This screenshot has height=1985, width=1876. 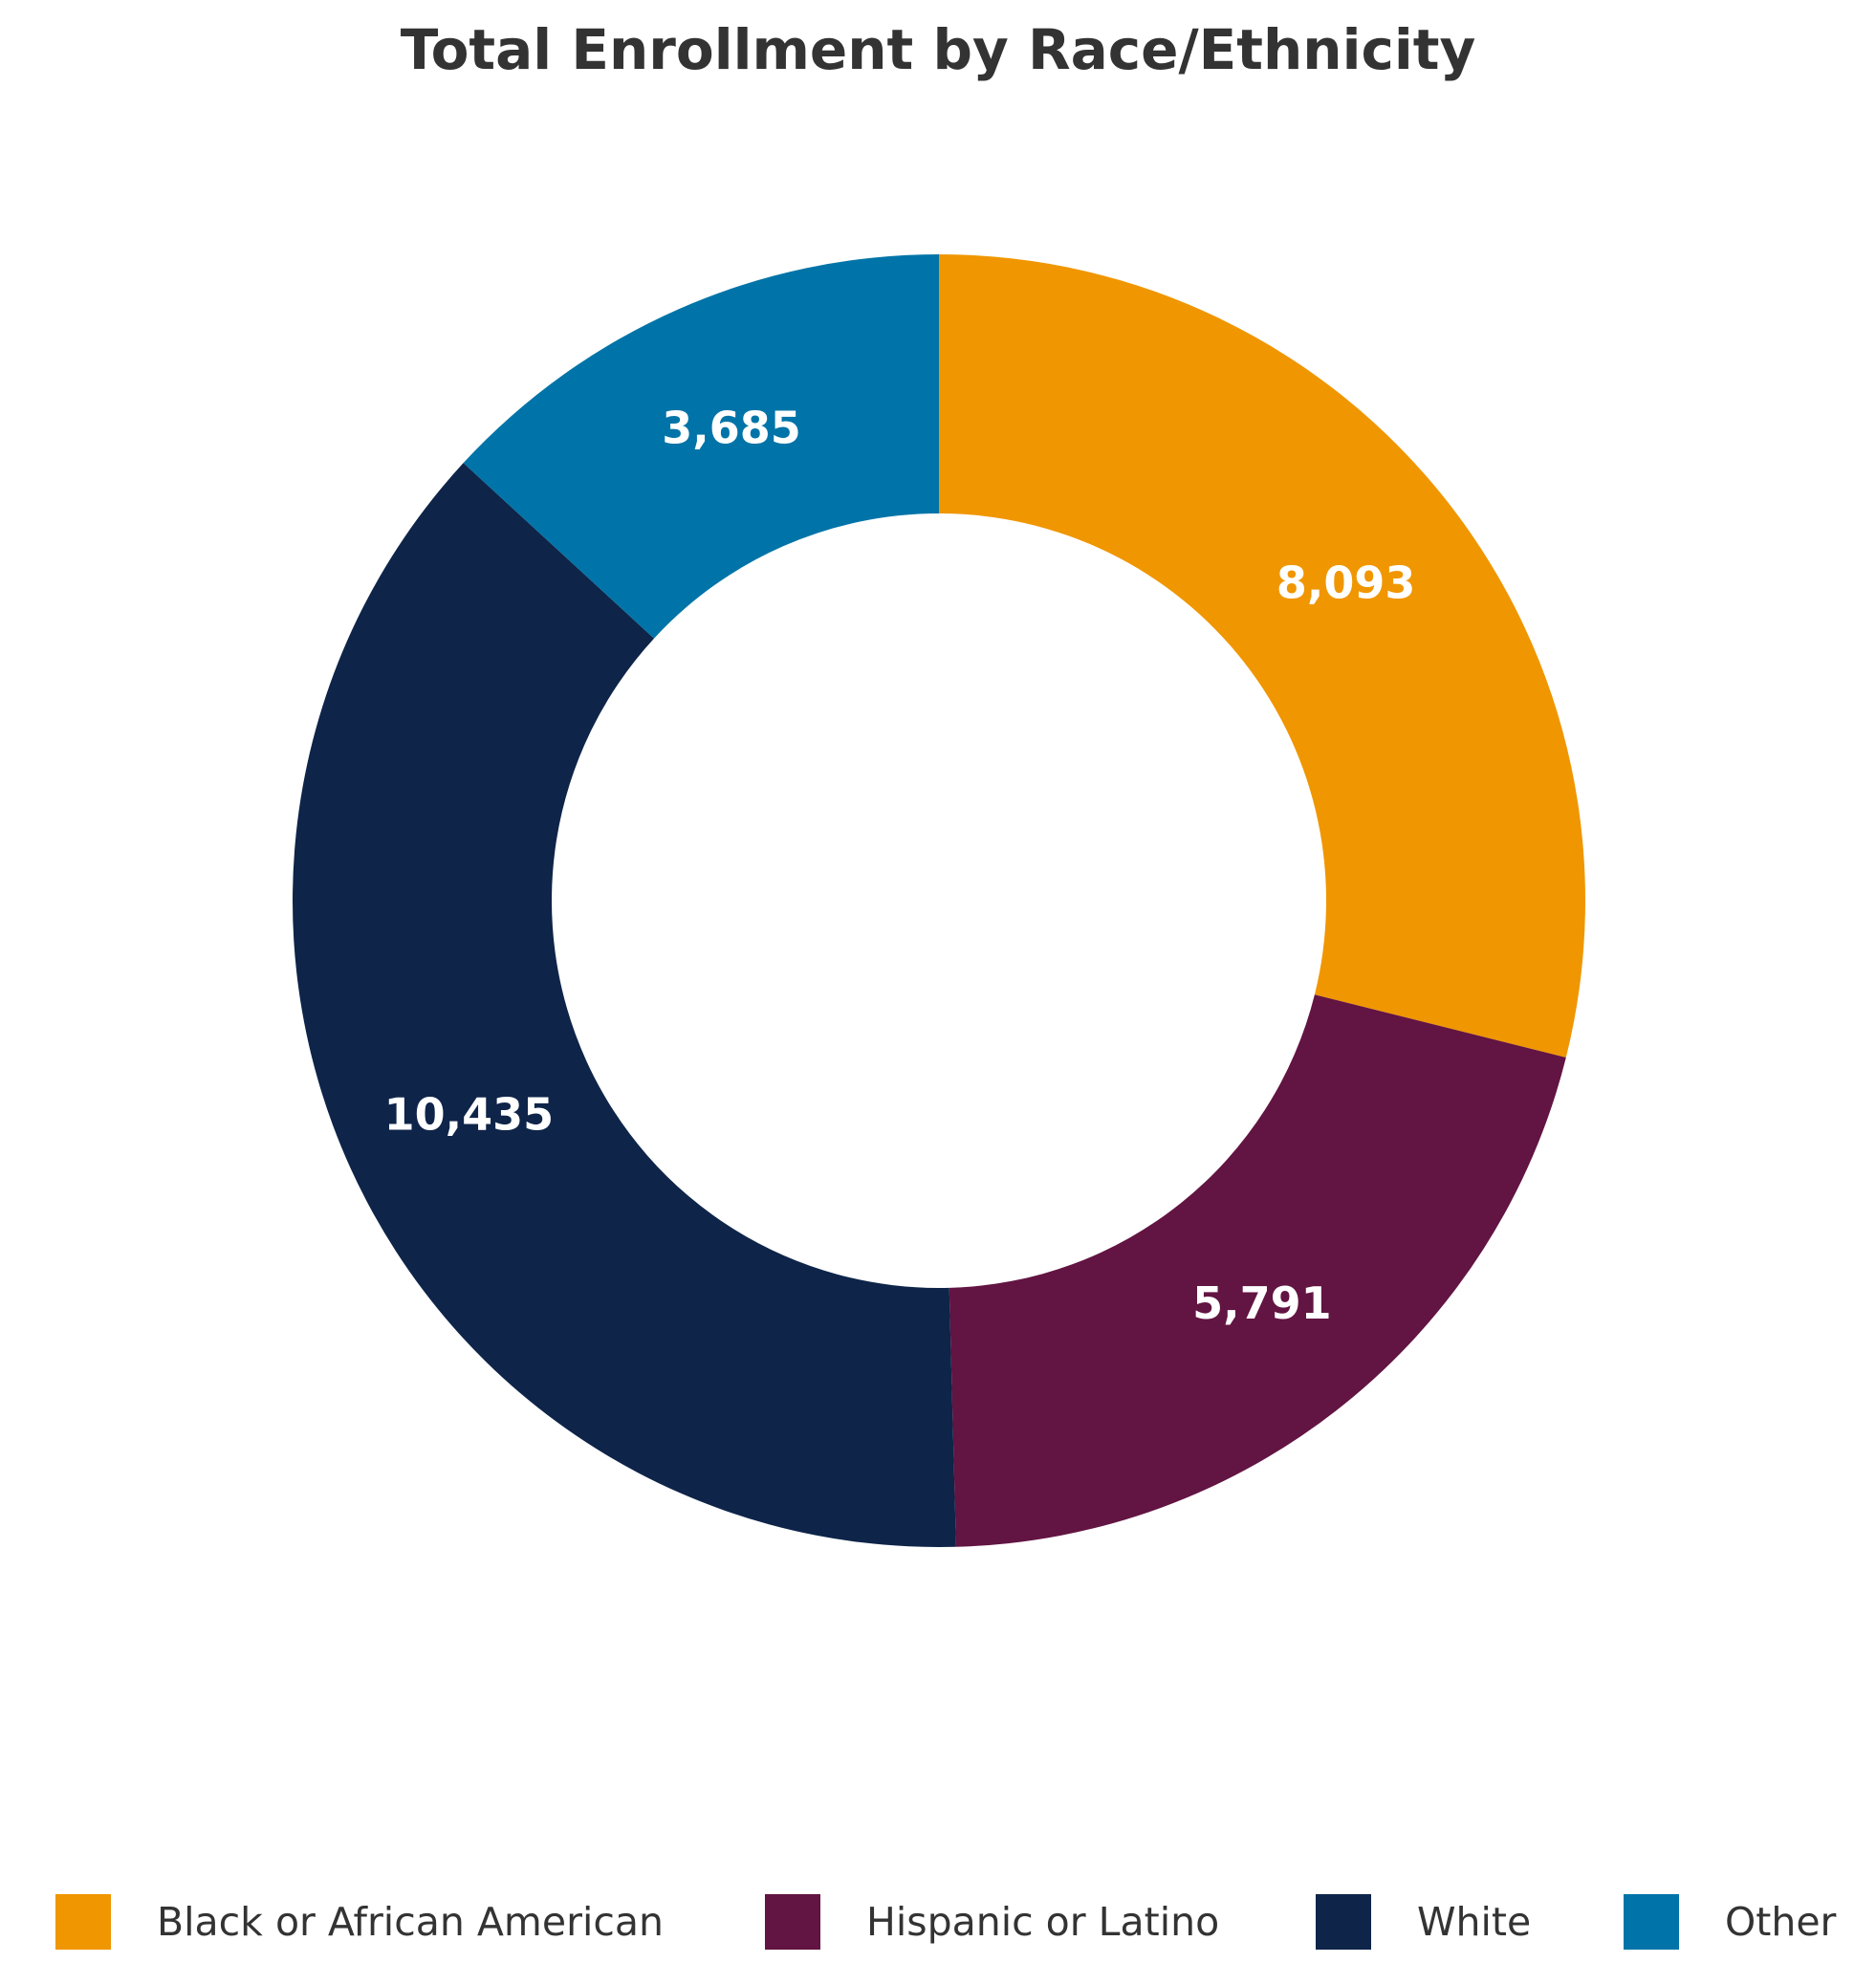 I want to click on legend-swatch-black-or-african-american, so click(x=83, y=1922).